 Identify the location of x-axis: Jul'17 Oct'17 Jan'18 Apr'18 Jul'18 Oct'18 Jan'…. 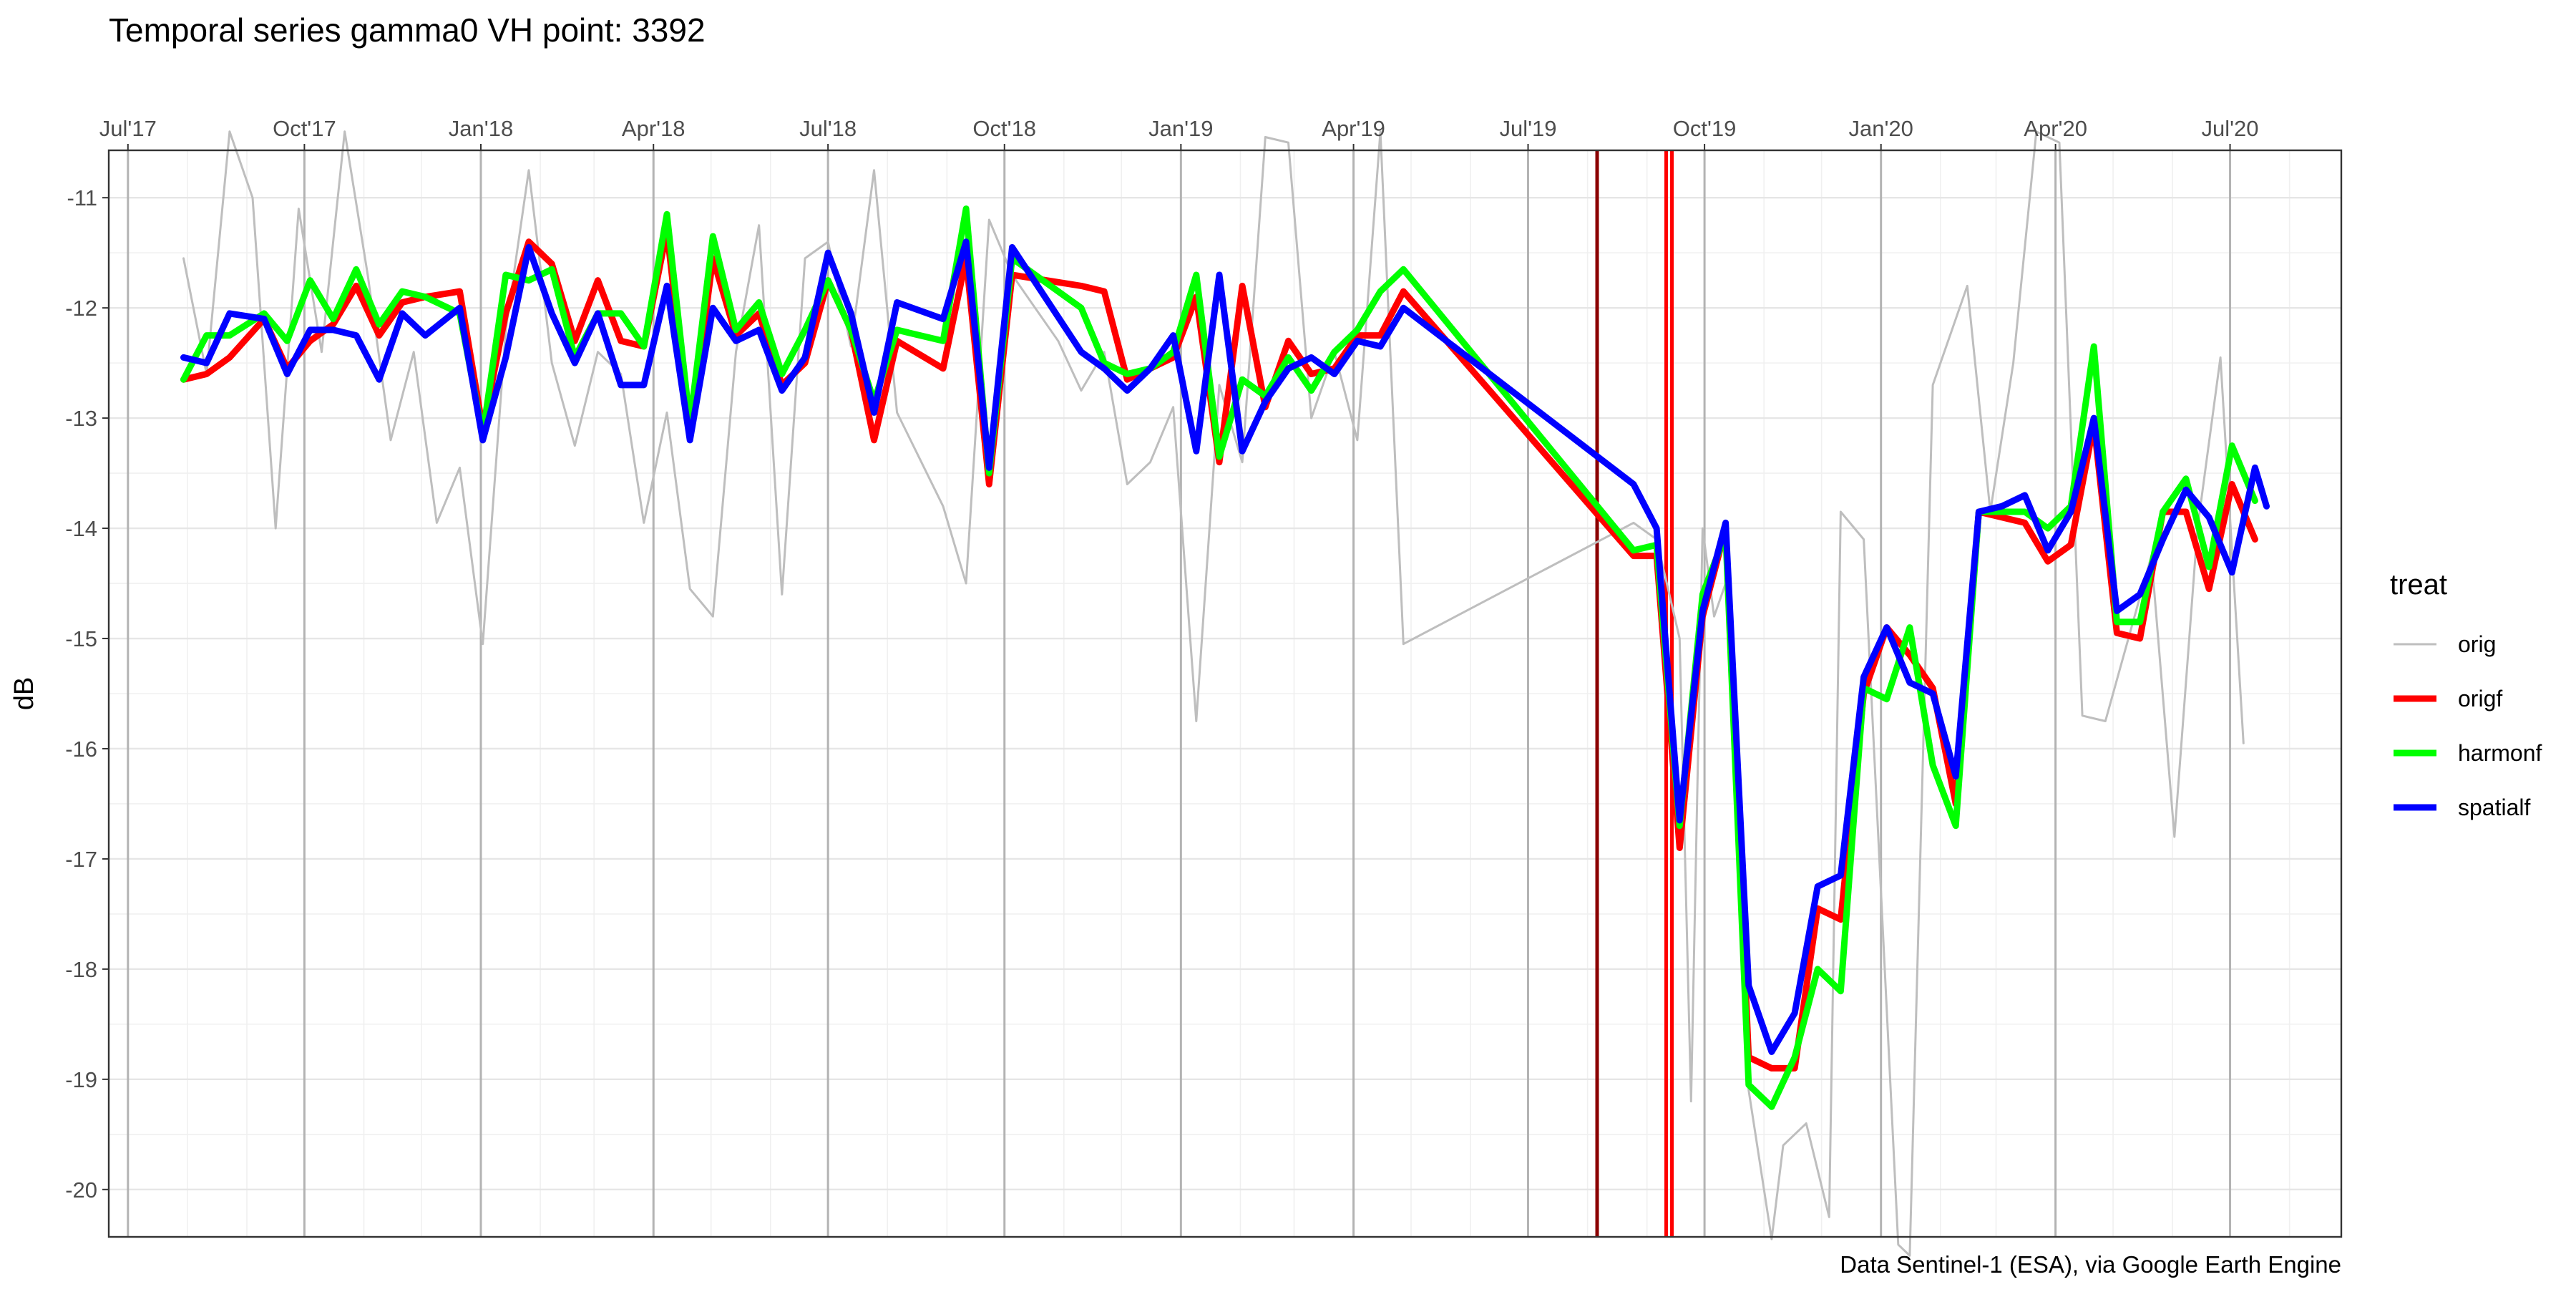
(1179, 133).